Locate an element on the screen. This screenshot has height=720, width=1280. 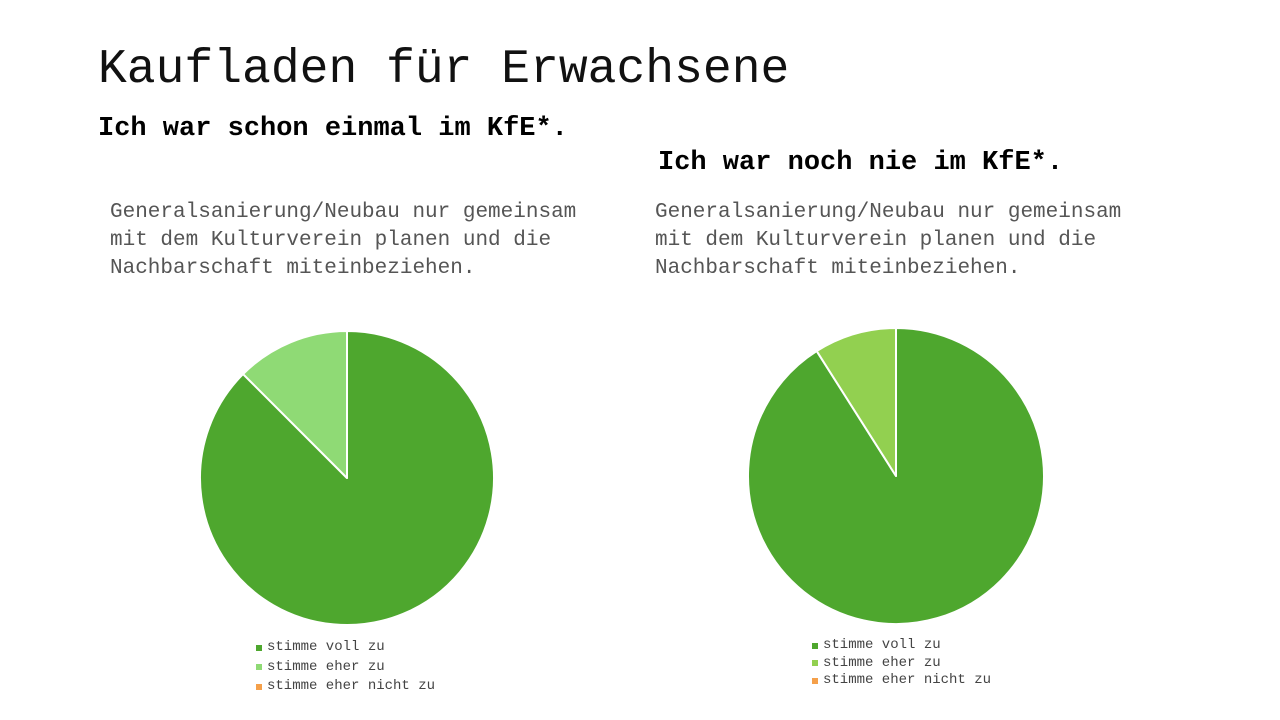
pie-chart-never-visited is located at coordinates (896, 476).